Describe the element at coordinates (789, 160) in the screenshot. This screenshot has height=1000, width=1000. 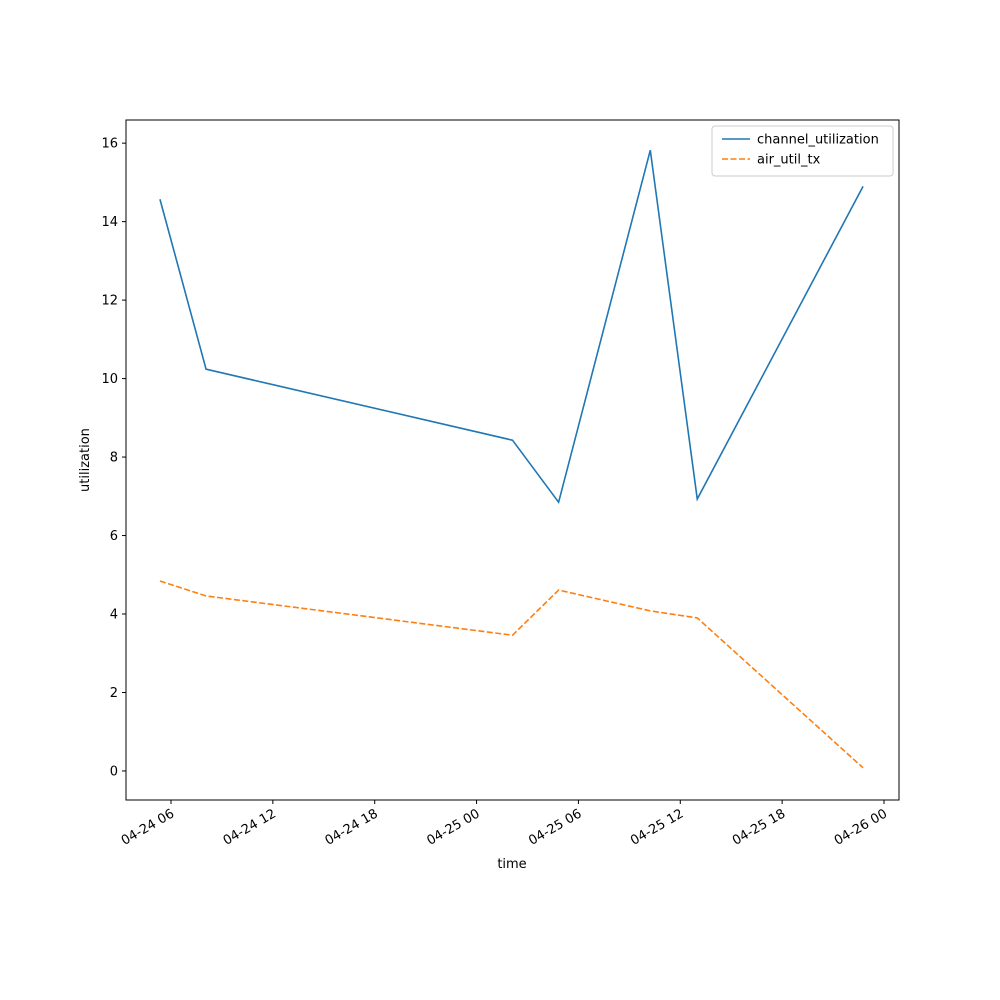
I see `legend-label: air_util_tx` at that location.